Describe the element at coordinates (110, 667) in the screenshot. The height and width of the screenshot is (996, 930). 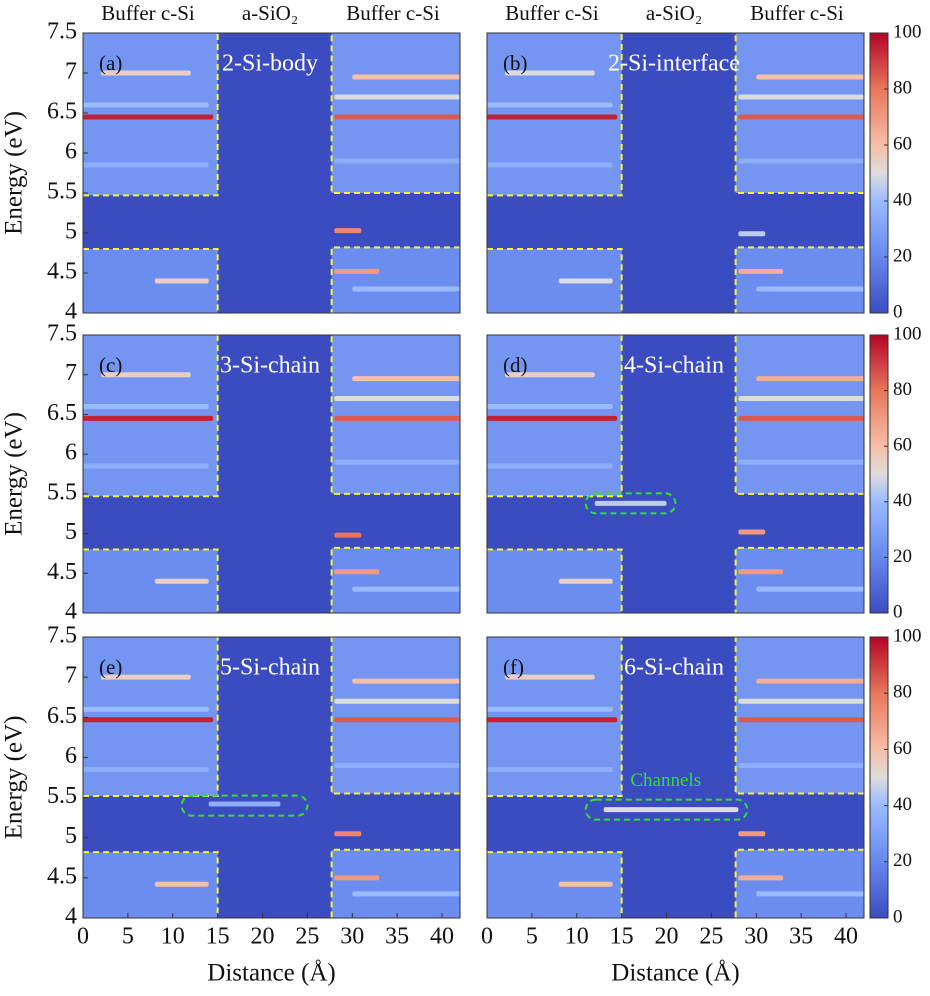
I see `panel-label: (e)` at that location.